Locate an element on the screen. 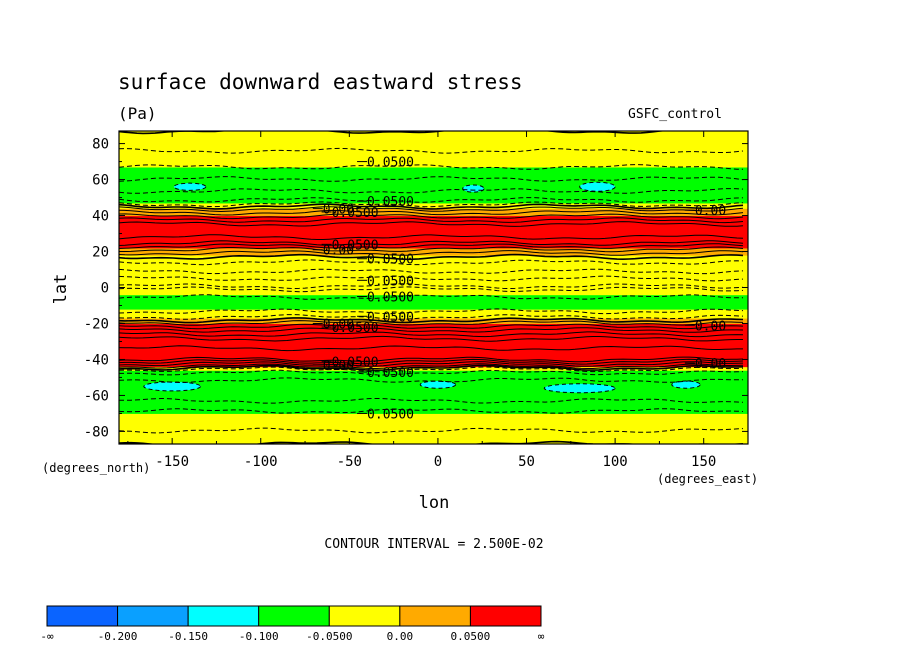 The image size is (904, 654). colorbar-label-7: ∞ is located at coordinates (541, 636).